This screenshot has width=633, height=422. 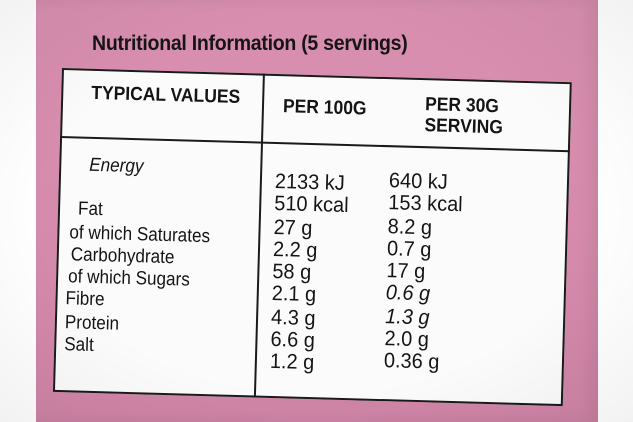 What do you see at coordinates (250, 43) in the screenshot?
I see `panel-heading: Nutritional Information (5 servings)` at bounding box center [250, 43].